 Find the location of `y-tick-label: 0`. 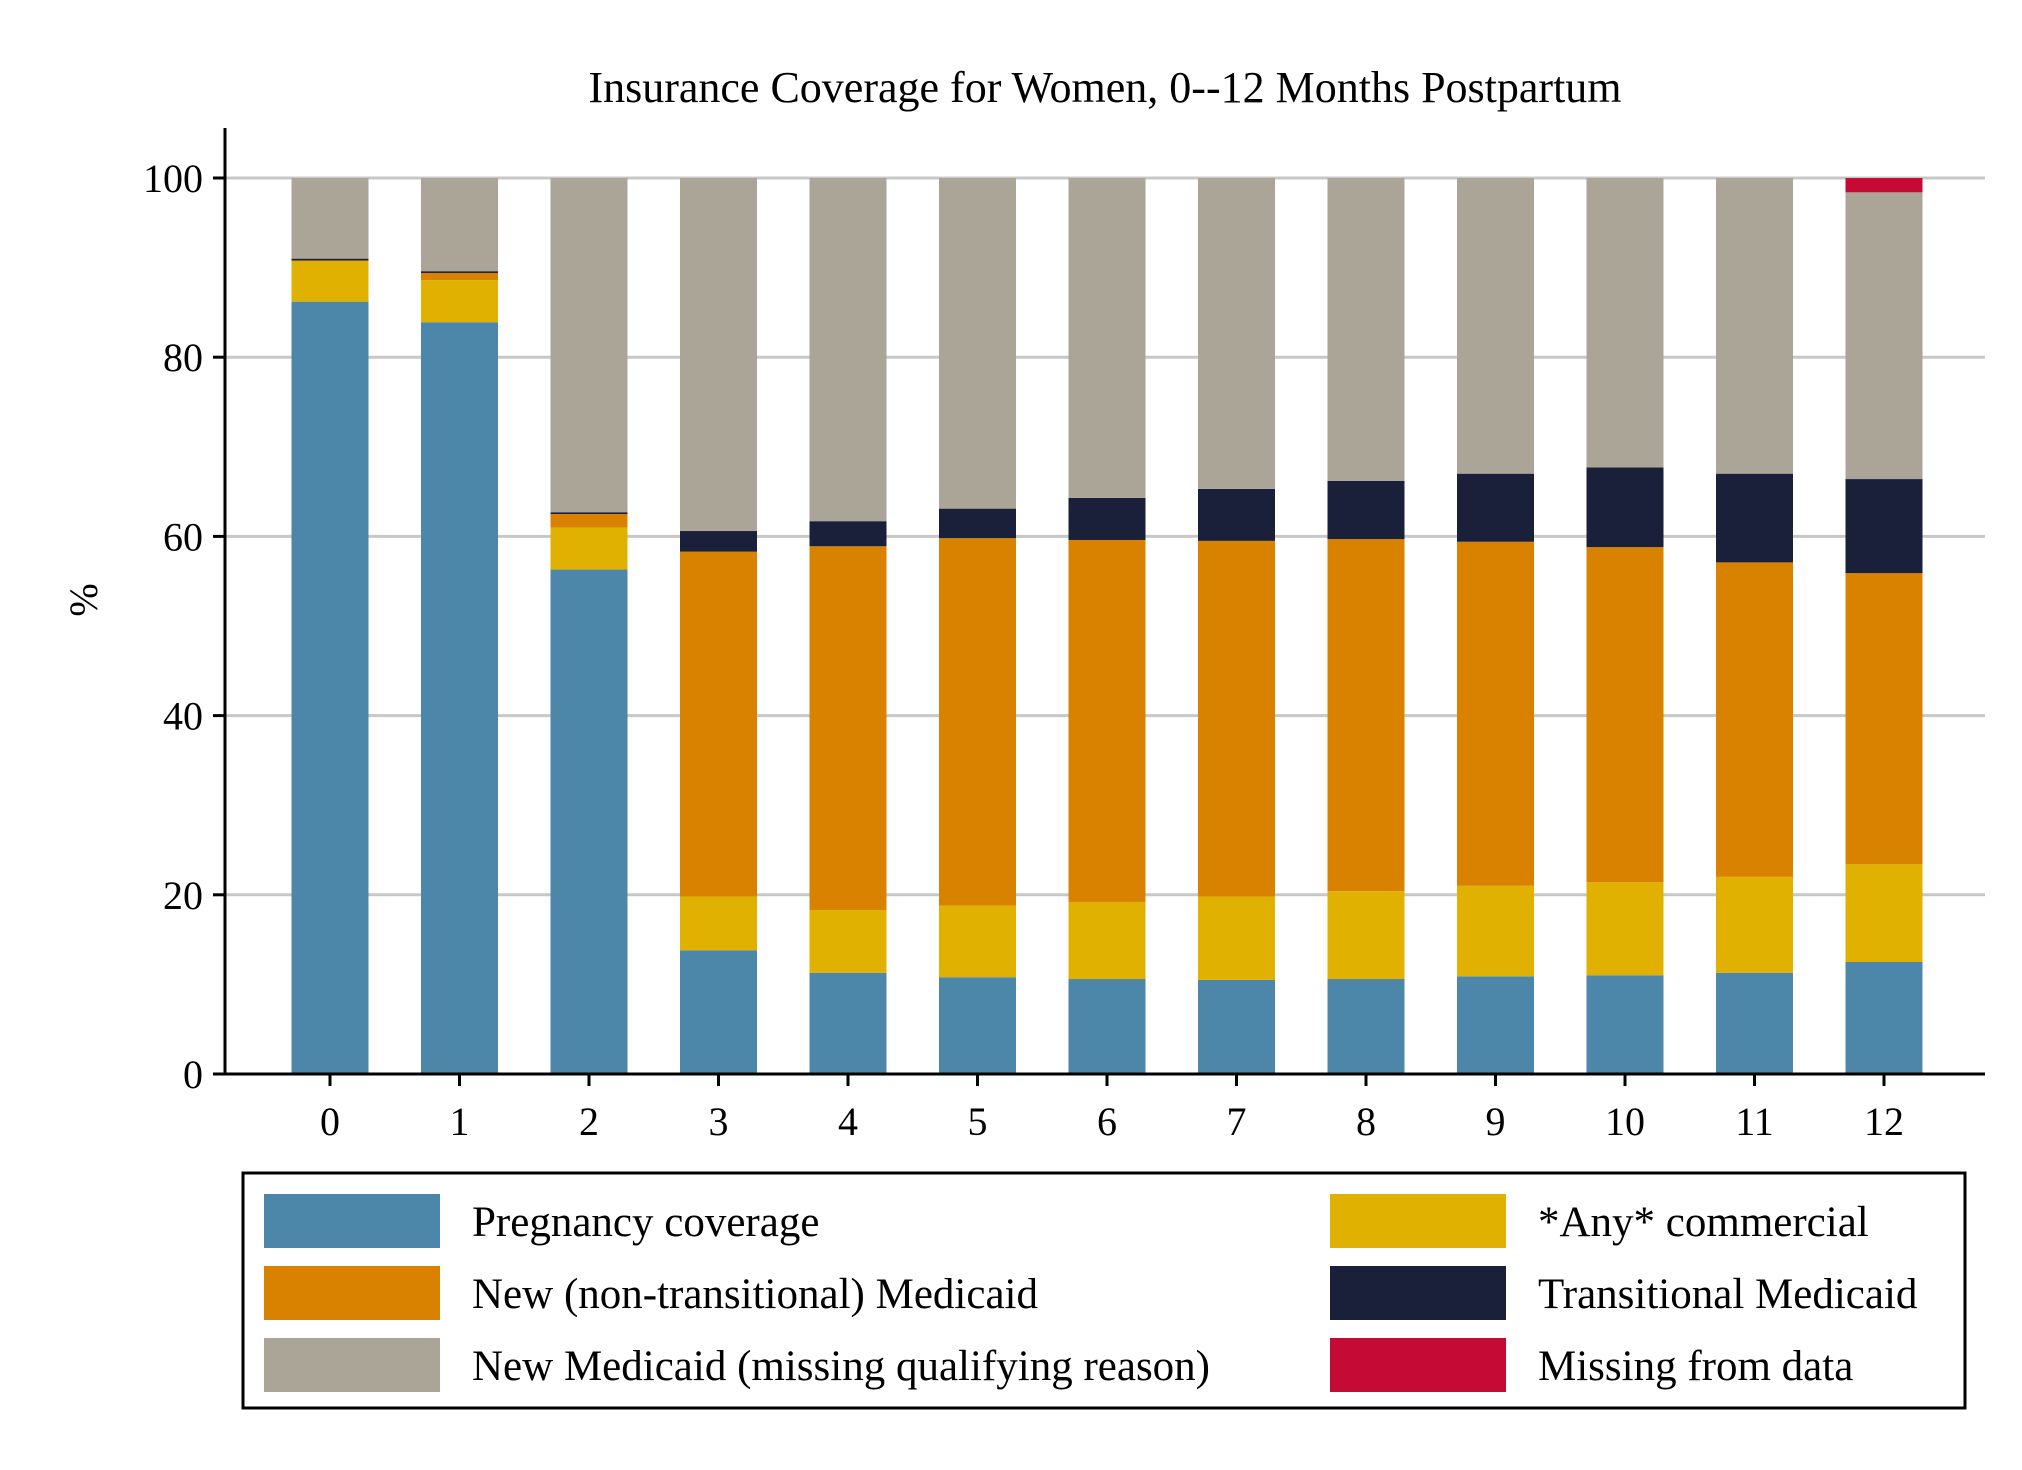

y-tick-label: 0 is located at coordinates (193, 1074).